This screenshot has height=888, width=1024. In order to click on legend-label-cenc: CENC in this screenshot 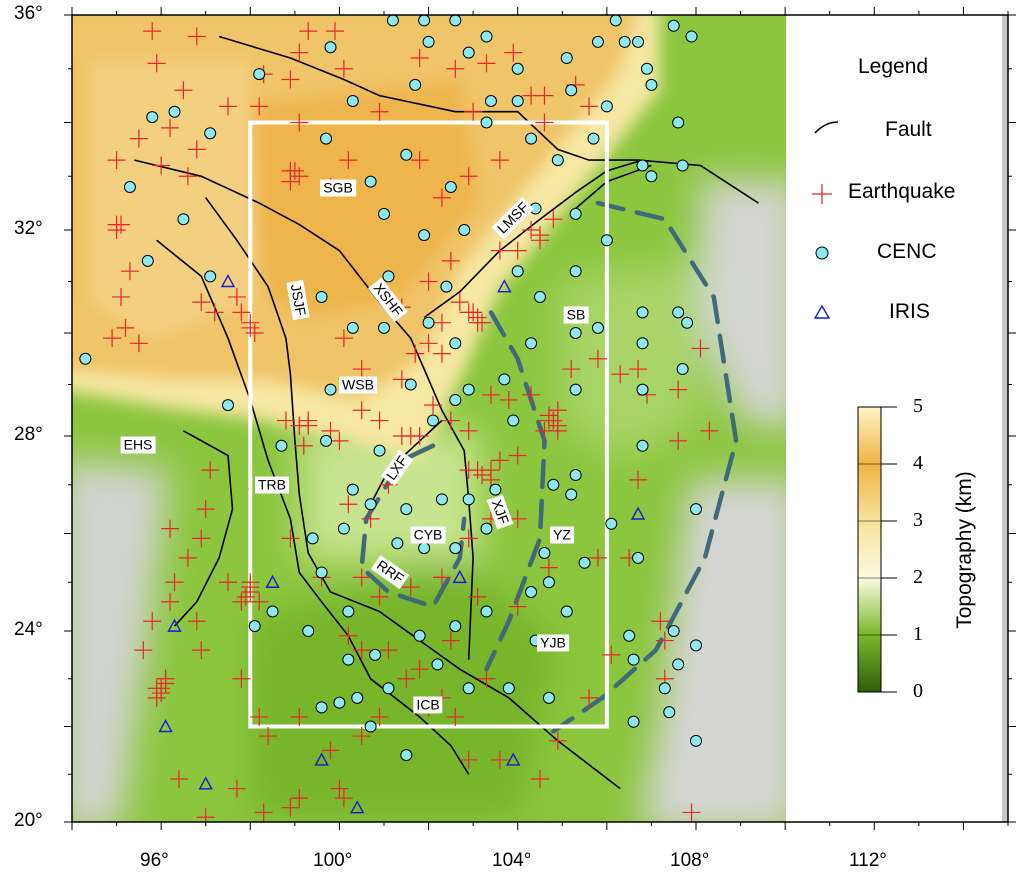, I will do `click(907, 251)`.